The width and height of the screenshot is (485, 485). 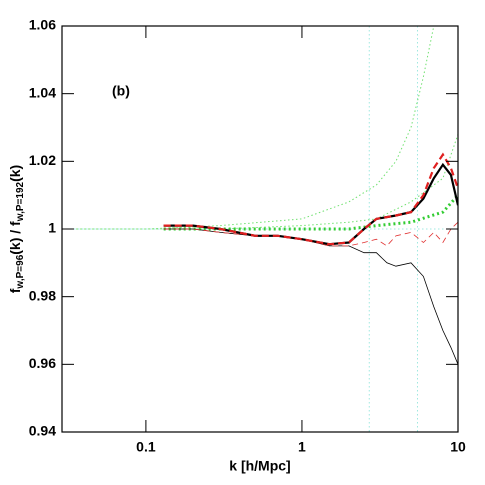 What do you see at coordinates (302, 447) in the screenshot?
I see `x-tick-label: 1` at bounding box center [302, 447].